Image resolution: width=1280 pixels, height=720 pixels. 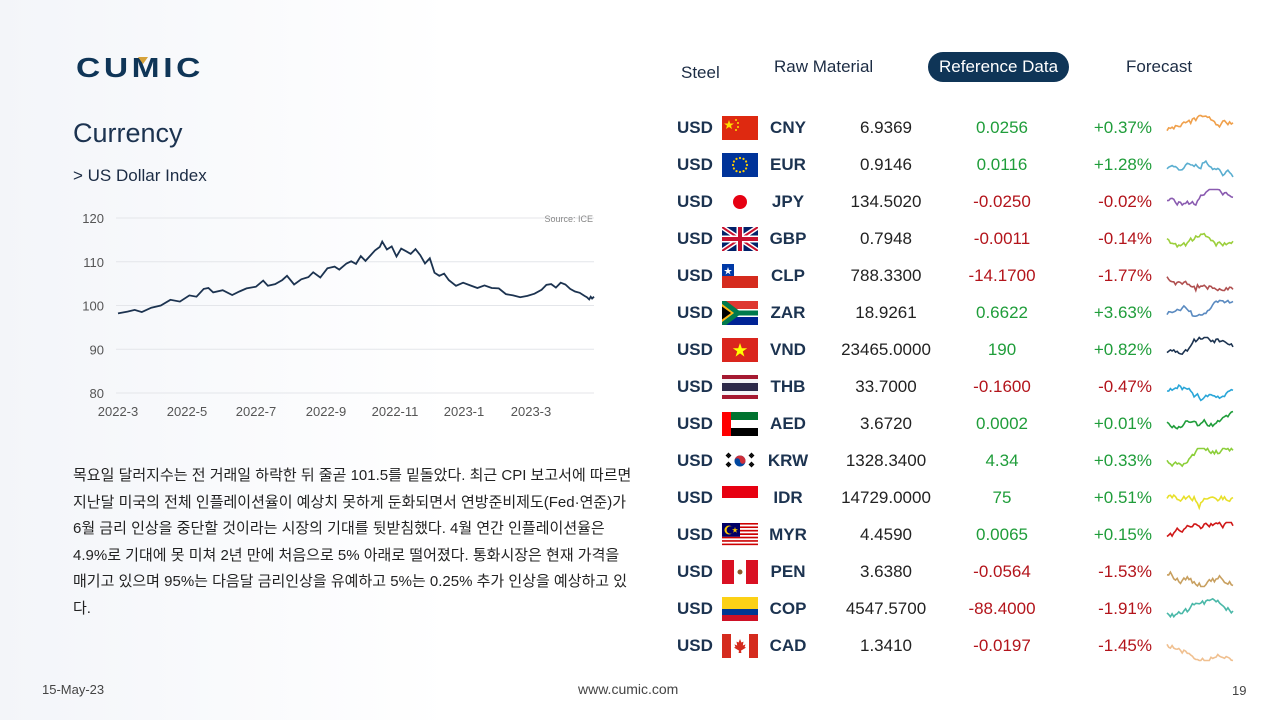 What do you see at coordinates (886, 645) in the screenshot?
I see `rate-value: 1.3410` at bounding box center [886, 645].